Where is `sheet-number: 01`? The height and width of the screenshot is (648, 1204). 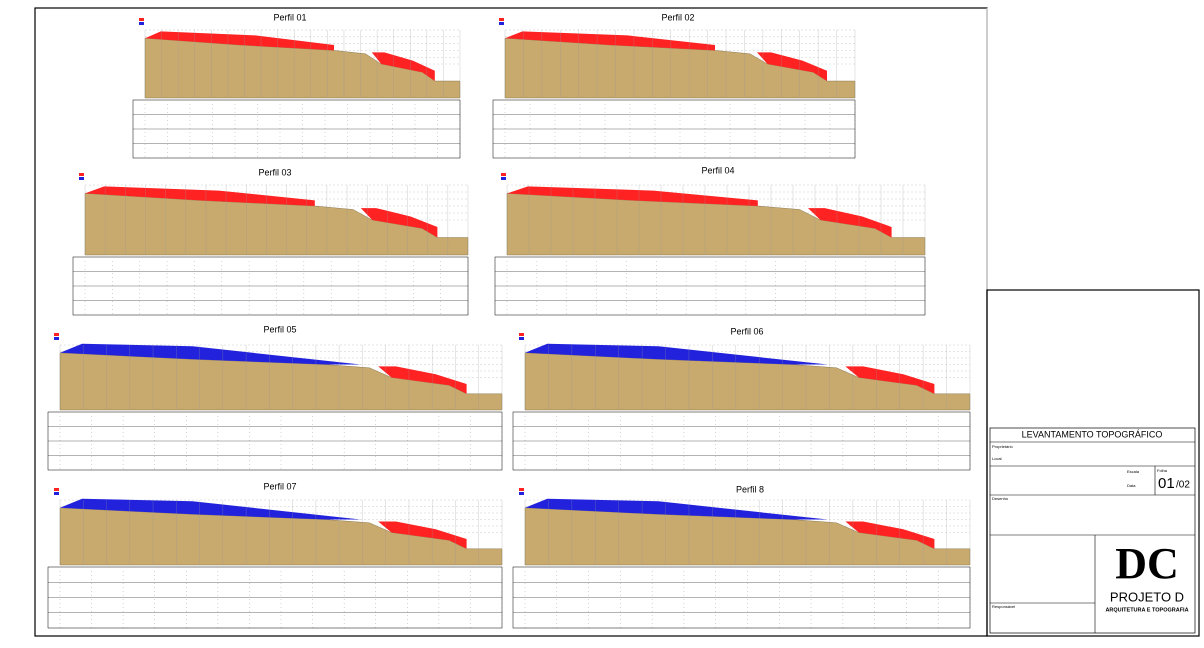 sheet-number: 01 is located at coordinates (1166, 483).